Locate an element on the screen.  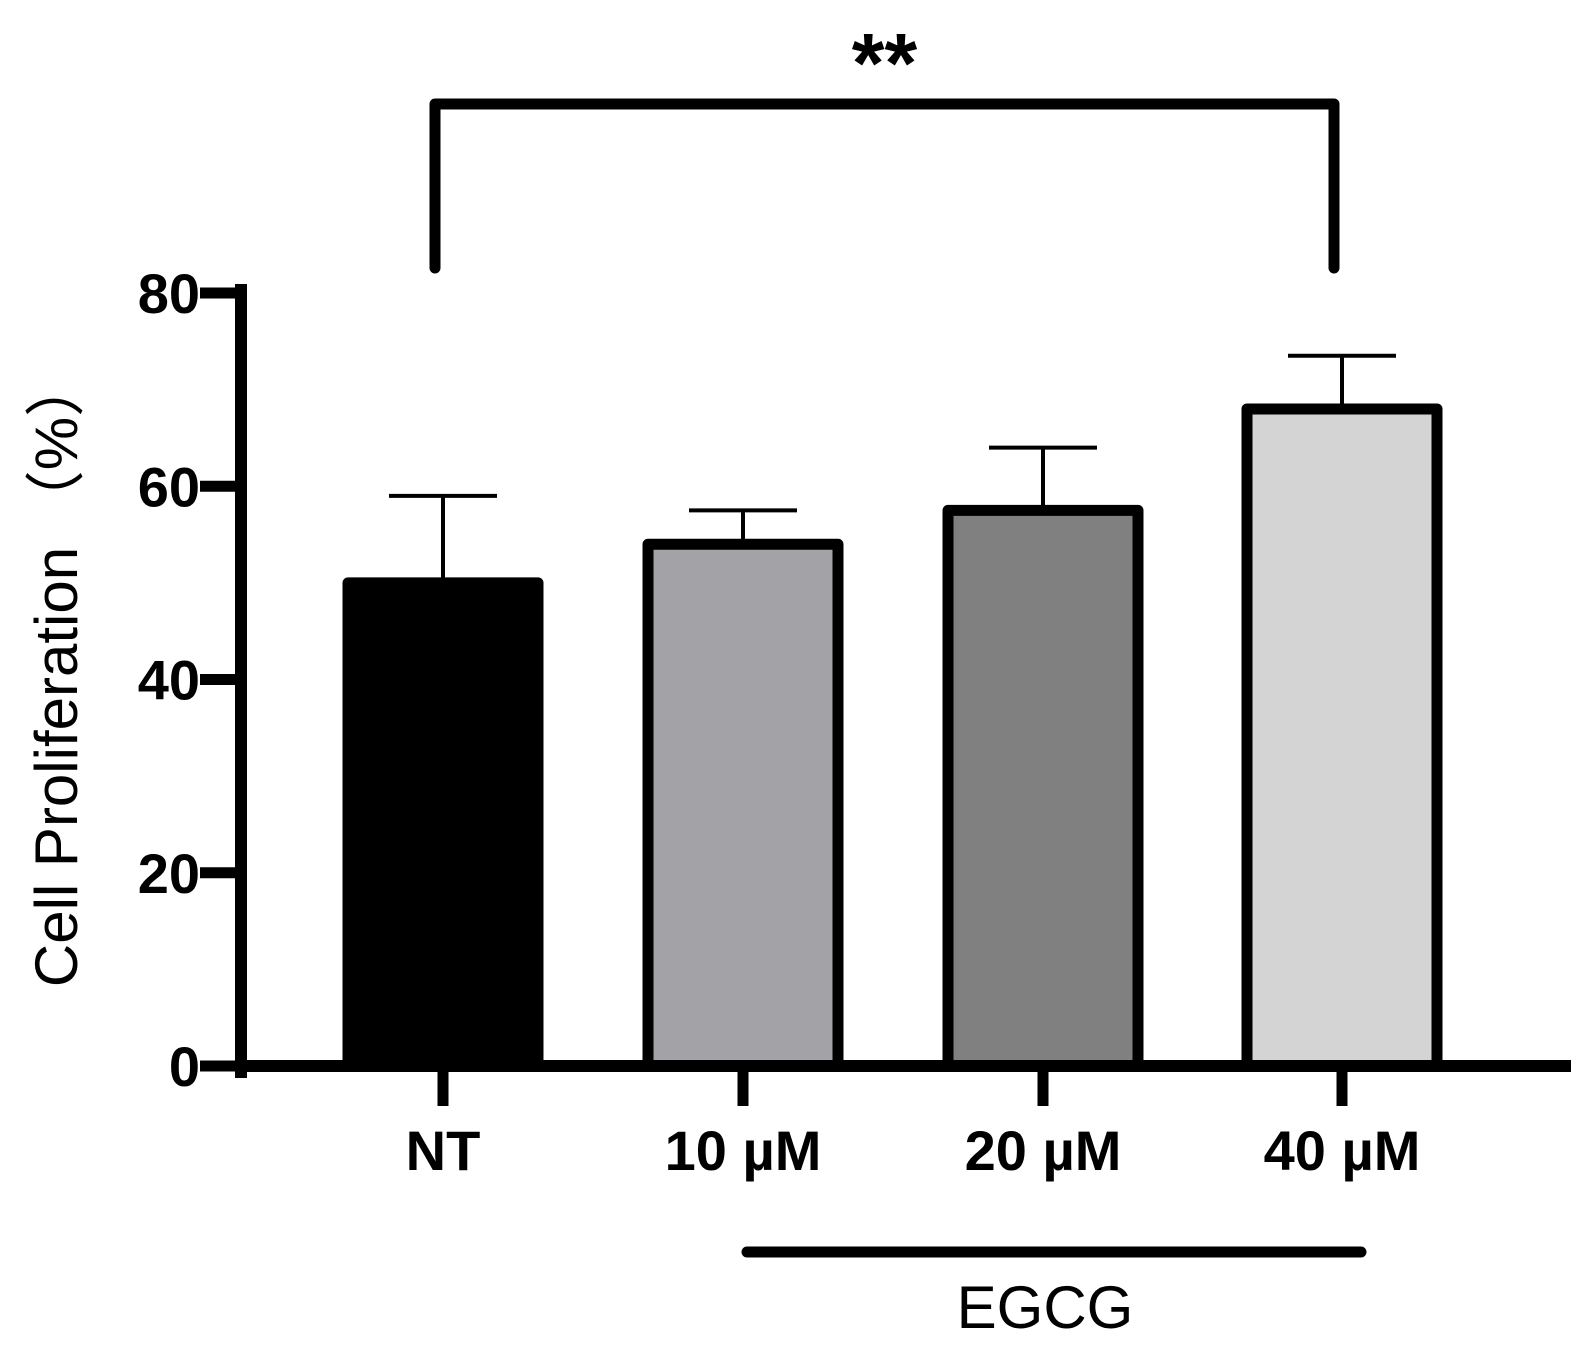
y-axis-title: Cell Proliferation （%） is located at coordinates (56, 672).